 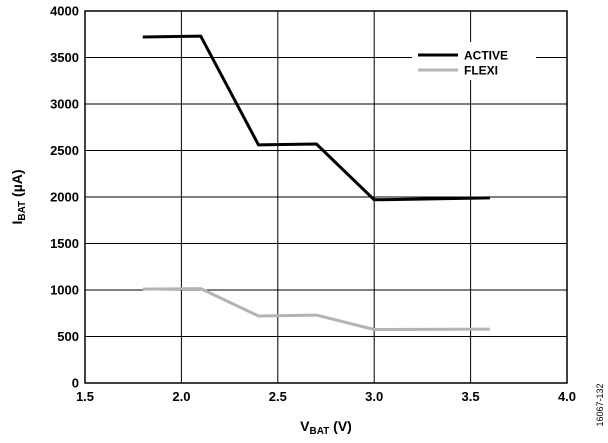 I want to click on y-tick-label: 2000, so click(x=64, y=197).